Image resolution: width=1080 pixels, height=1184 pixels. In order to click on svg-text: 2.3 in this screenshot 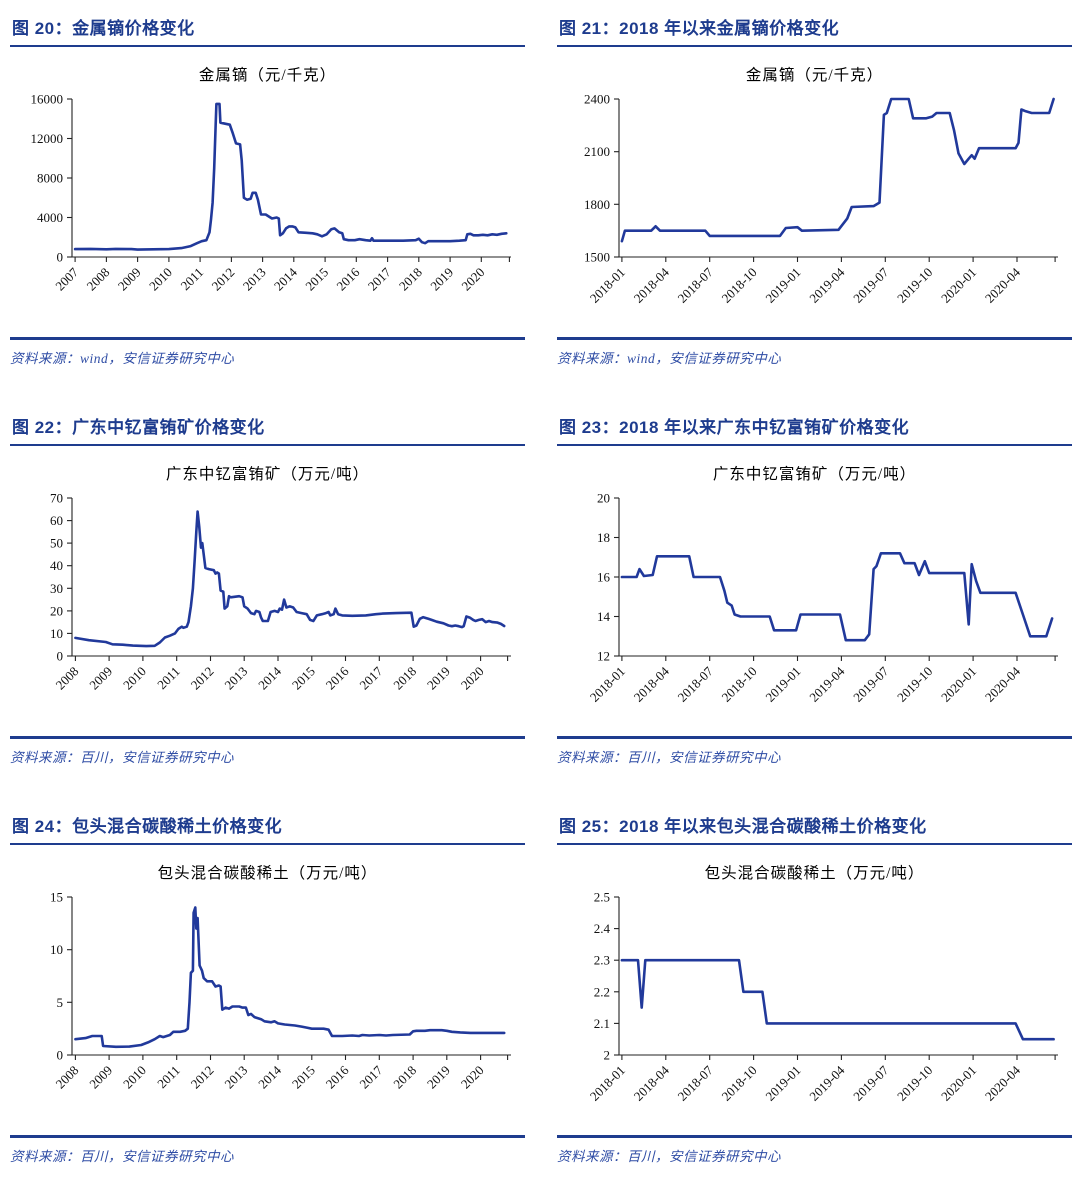, I will do `click(602, 960)`.